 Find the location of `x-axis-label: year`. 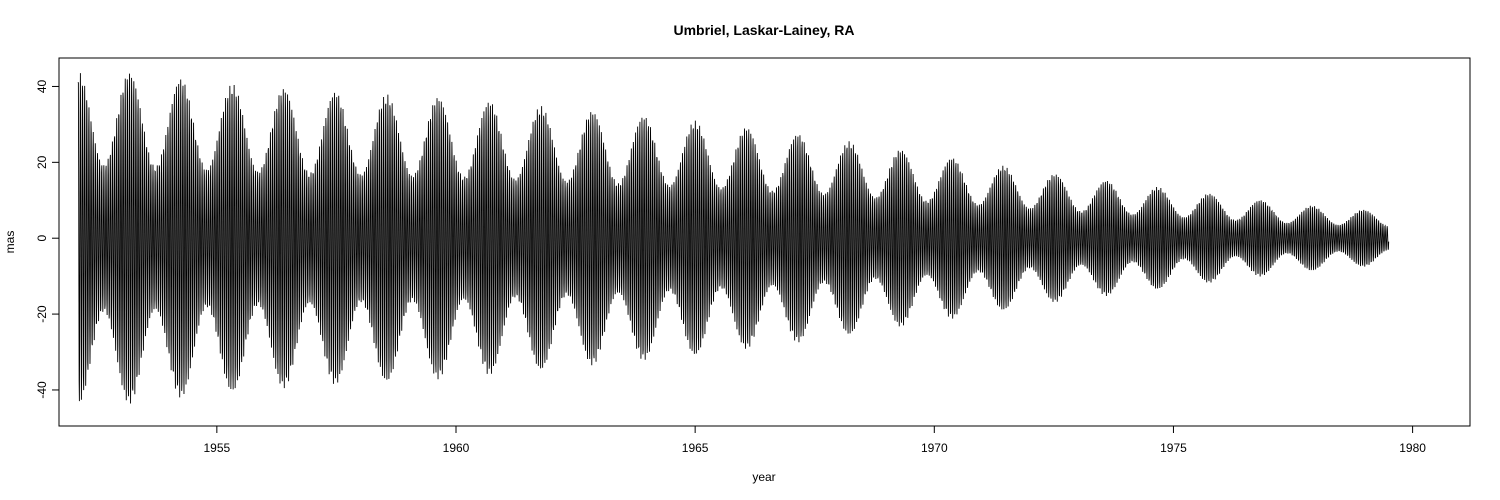

x-axis-label: year is located at coordinates (763, 477).